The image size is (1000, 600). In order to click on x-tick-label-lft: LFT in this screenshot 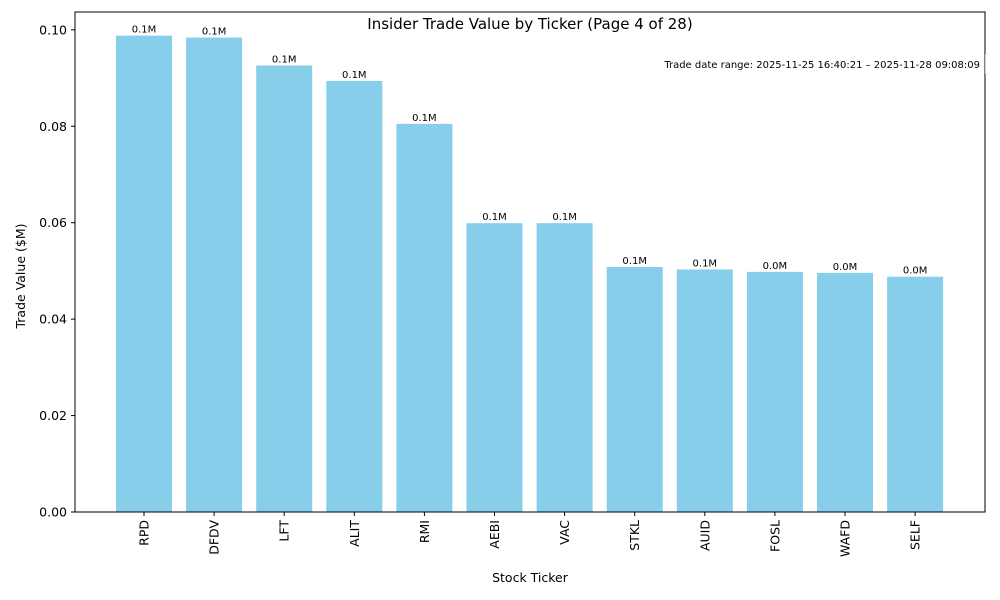, I will do `click(284, 531)`.